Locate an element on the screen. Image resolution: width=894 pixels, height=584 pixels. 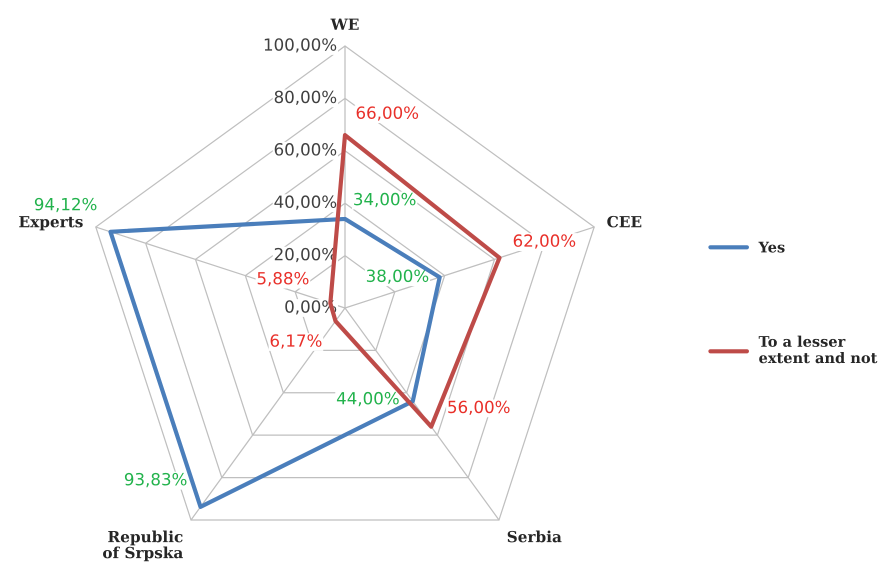
data-label: 56,00% is located at coordinates (479, 407).